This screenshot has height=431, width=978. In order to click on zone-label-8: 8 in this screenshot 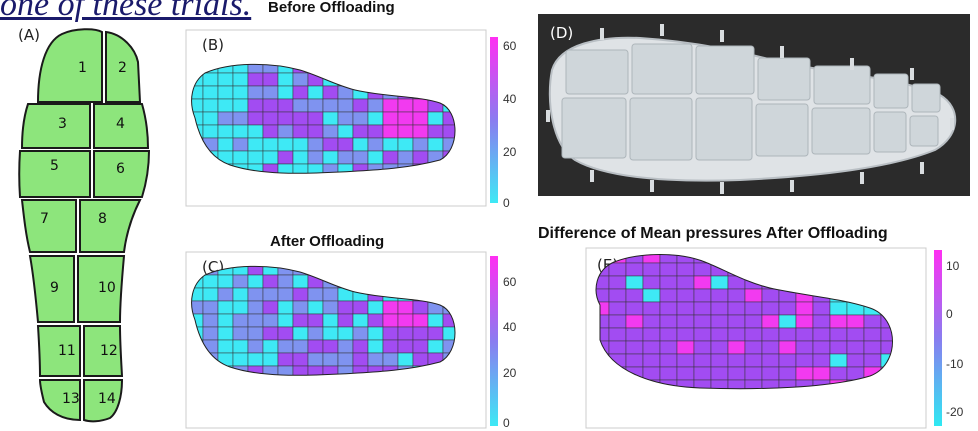, I will do `click(102, 219)`.